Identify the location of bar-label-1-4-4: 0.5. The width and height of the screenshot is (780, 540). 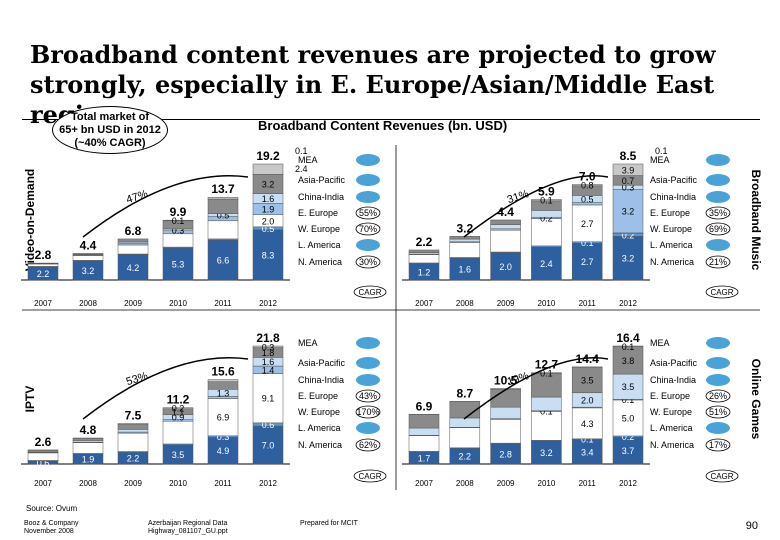
(587, 199).